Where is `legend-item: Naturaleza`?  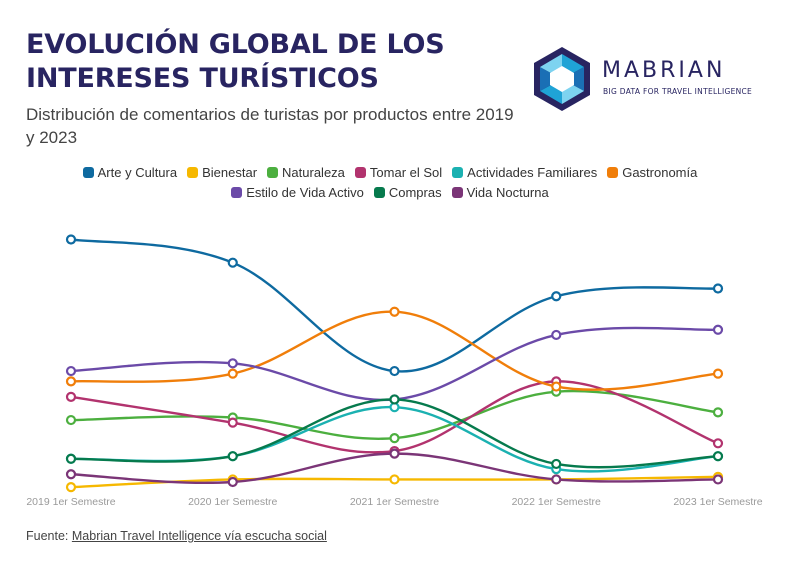
legend-item: Naturaleza is located at coordinates (306, 172).